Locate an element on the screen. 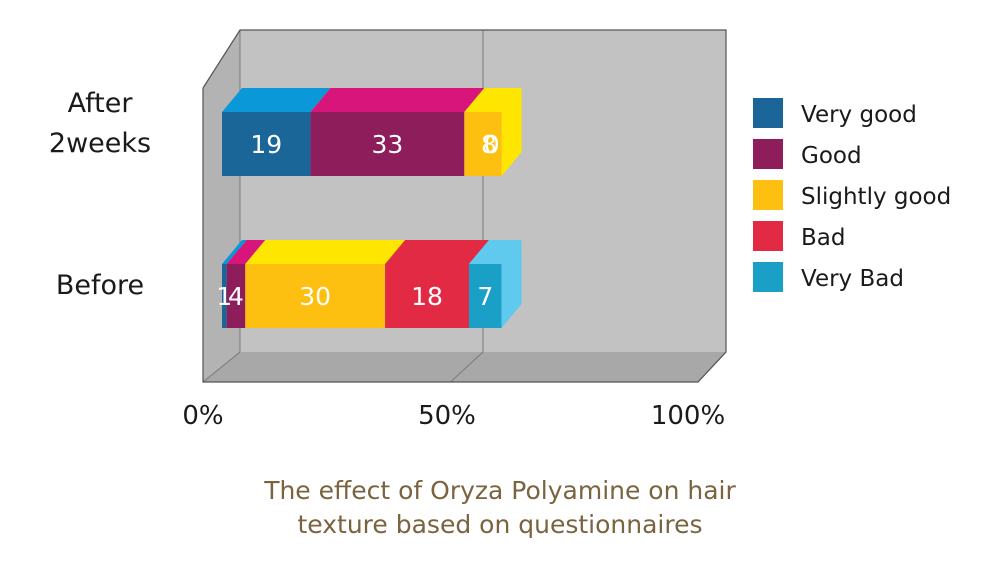 Image resolution: width=1000 pixels, height=565 pixels. bar-after-2weeks-slightly-good is located at coordinates (483, 144).